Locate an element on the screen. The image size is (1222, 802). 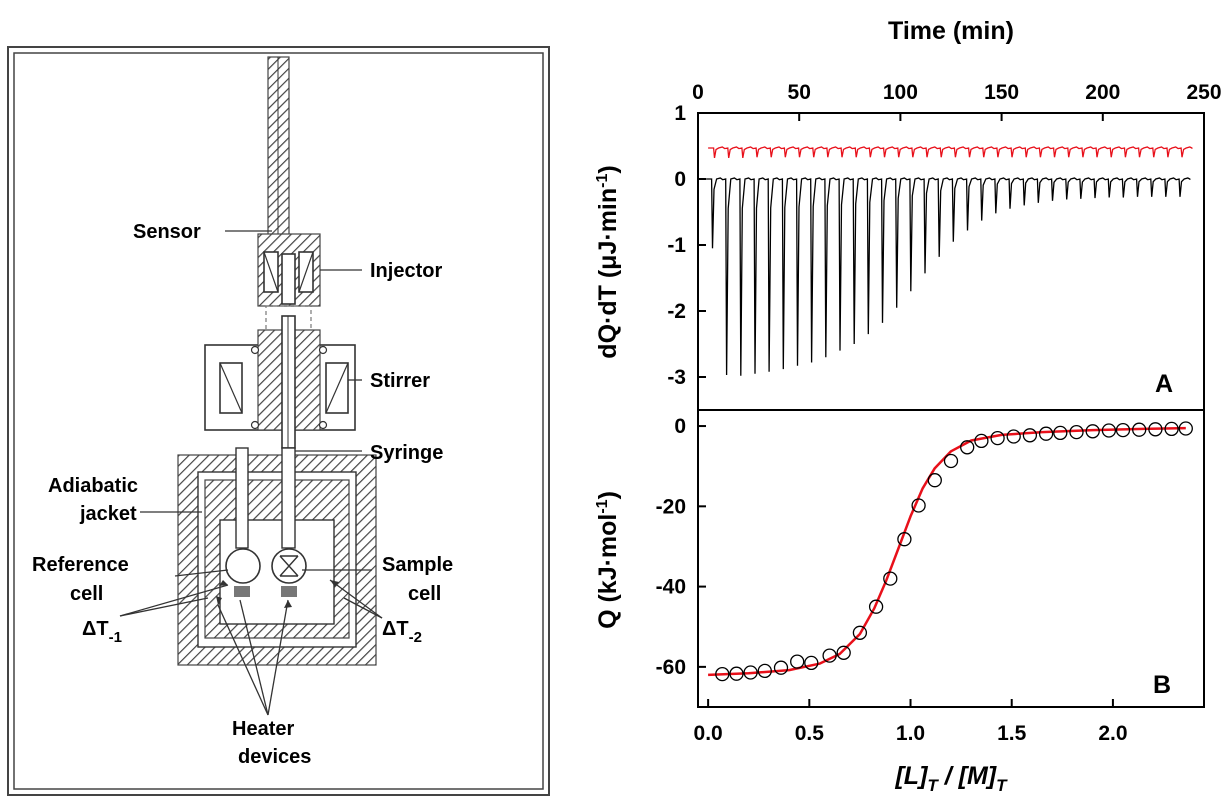
panel-a-x-ticks: 0 50 100 150 200 250 is located at coordinates (957, 101).